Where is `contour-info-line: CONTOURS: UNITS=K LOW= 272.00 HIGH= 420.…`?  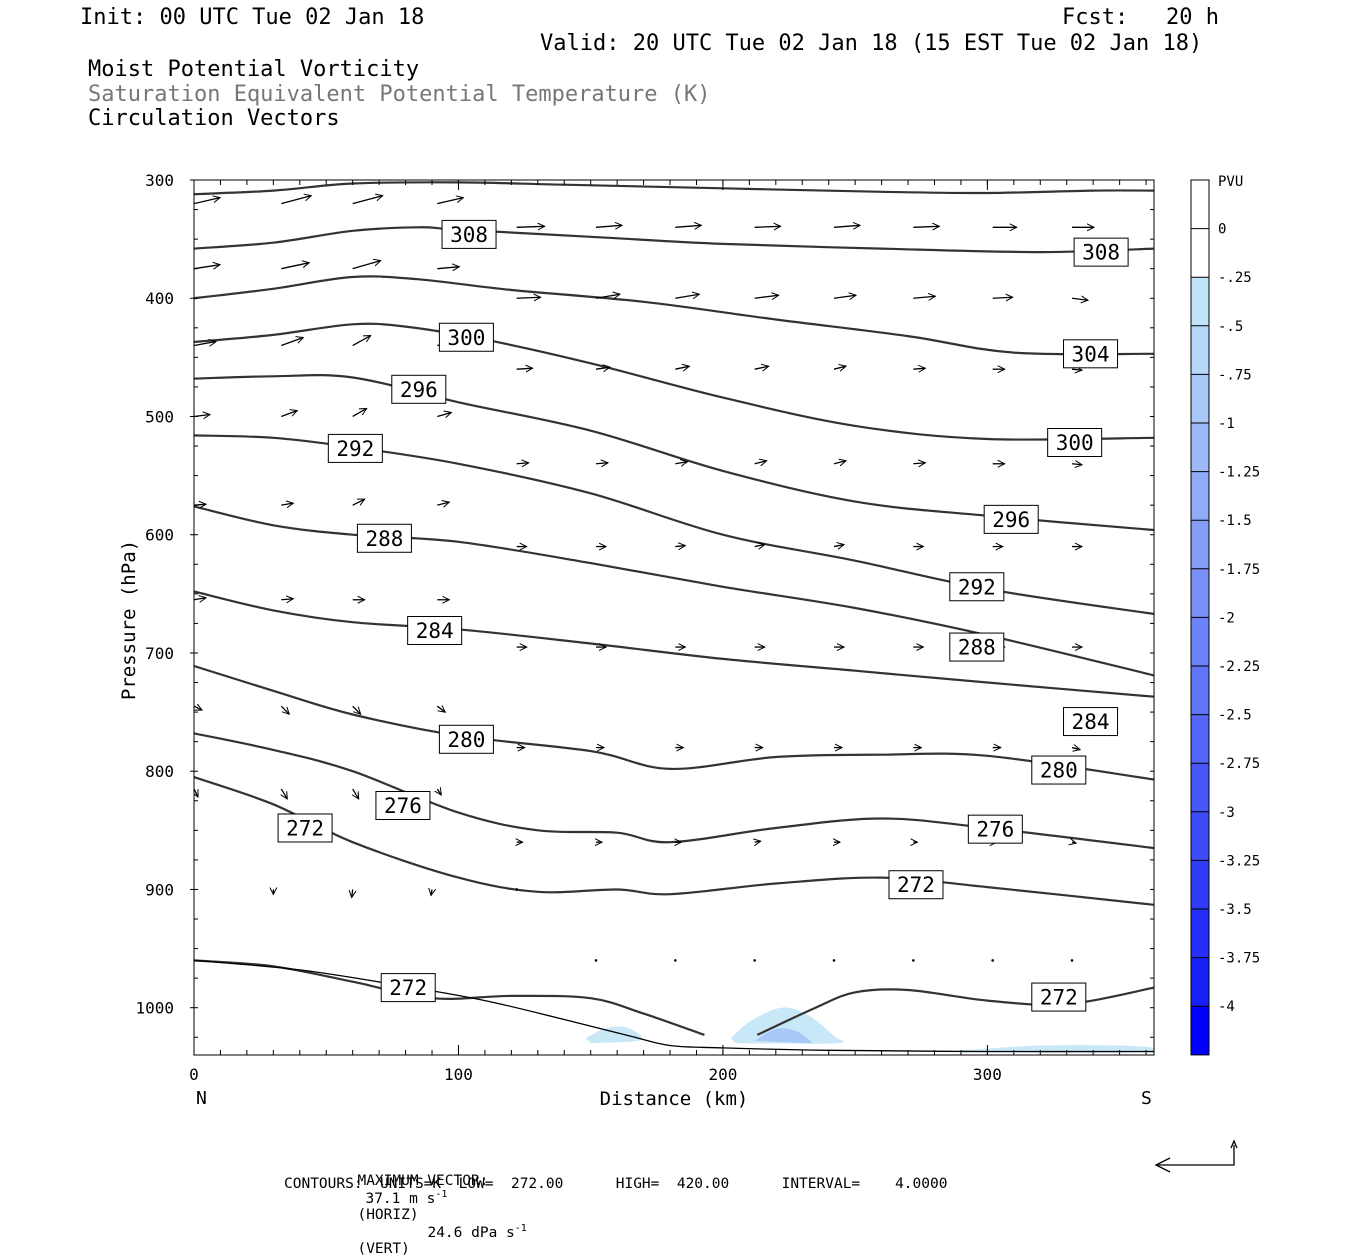 contour-info-line: CONTOURS: UNITS=K LOW= 272.00 HIGH= 420.… is located at coordinates (616, 1184).